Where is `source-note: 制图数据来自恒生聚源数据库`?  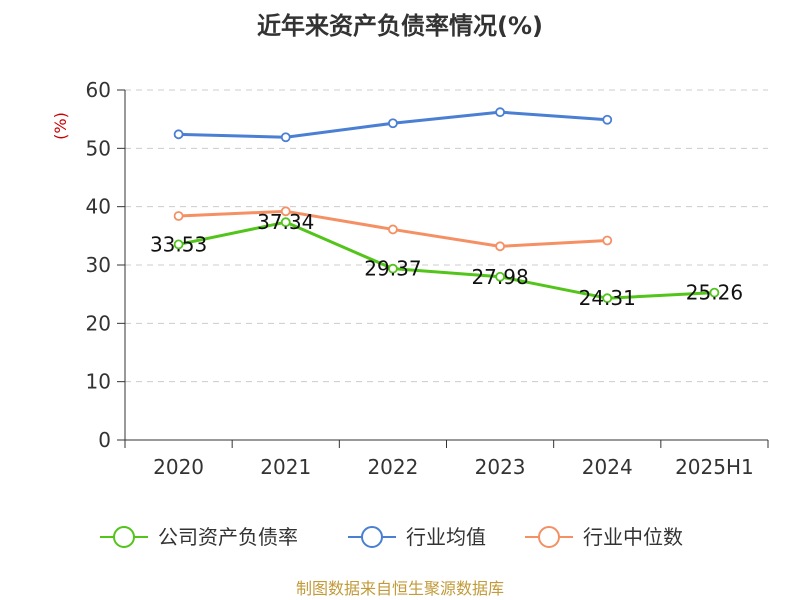 source-note: 制图数据来自恒生聚源数据库 is located at coordinates (400, 588).